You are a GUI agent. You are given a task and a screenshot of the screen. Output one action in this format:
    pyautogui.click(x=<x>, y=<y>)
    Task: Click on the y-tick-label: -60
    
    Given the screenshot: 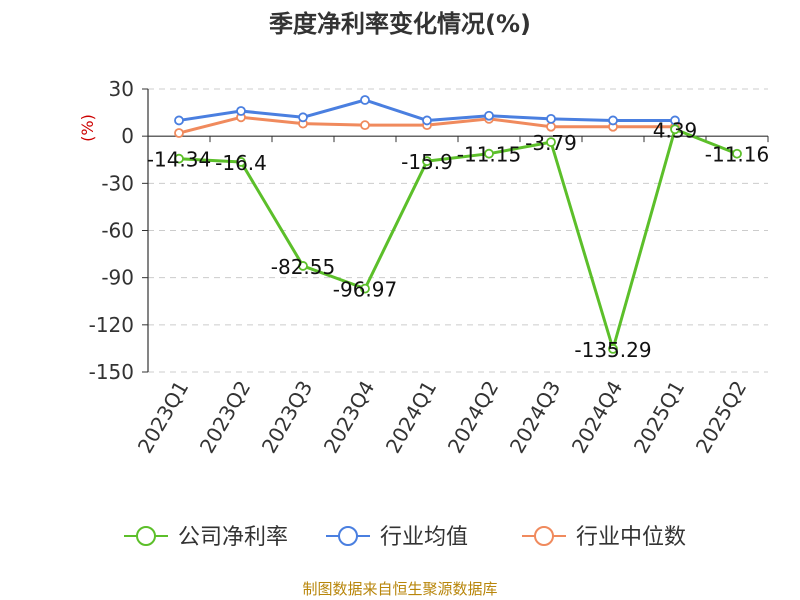 What is the action you would take?
    pyautogui.click(x=117, y=231)
    